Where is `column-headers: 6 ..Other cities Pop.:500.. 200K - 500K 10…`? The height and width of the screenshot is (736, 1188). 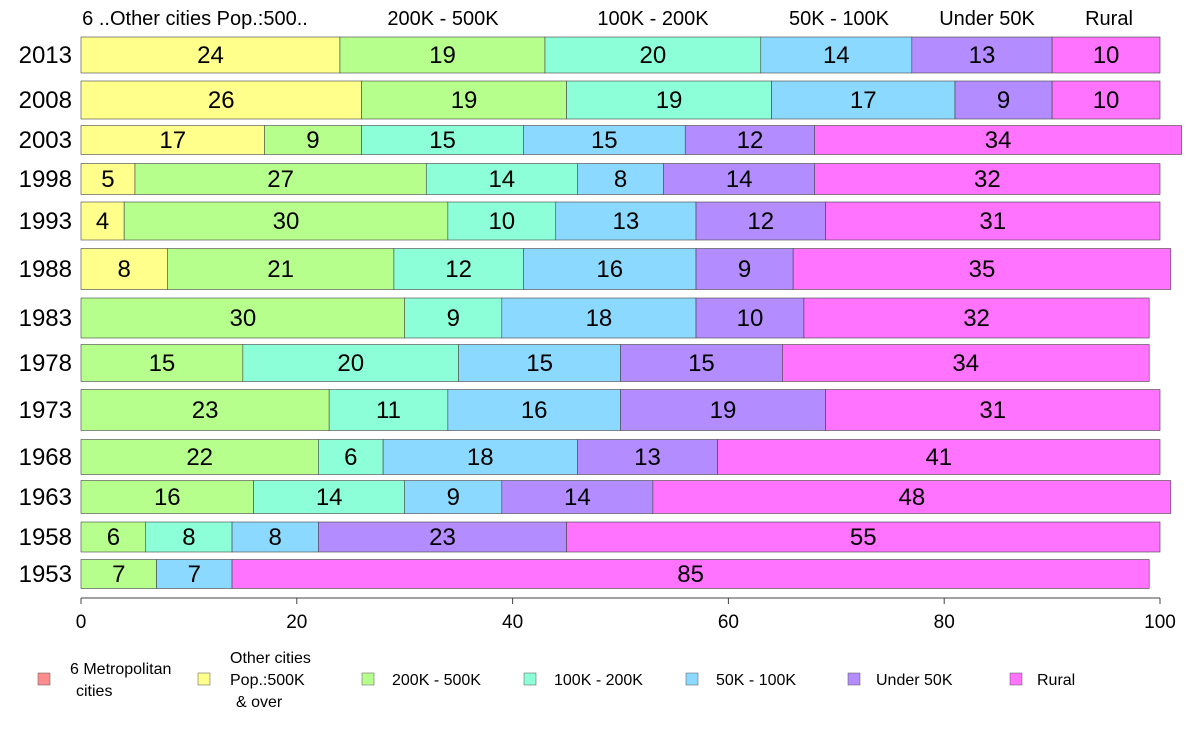 column-headers: 6 ..Other cities Pop.:500.. 200K - 500K 10… is located at coordinates (607, 19).